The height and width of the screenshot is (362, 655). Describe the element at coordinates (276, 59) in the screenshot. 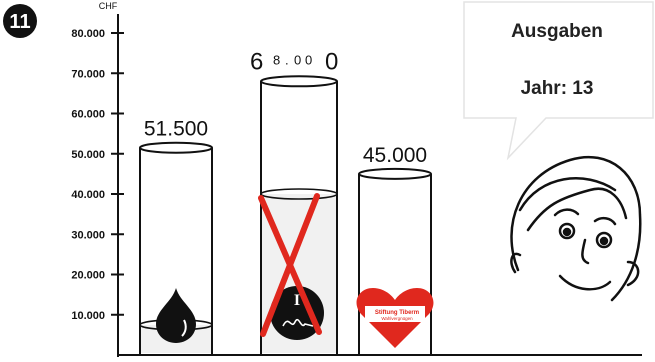

I see `bar-value-part: 8` at that location.